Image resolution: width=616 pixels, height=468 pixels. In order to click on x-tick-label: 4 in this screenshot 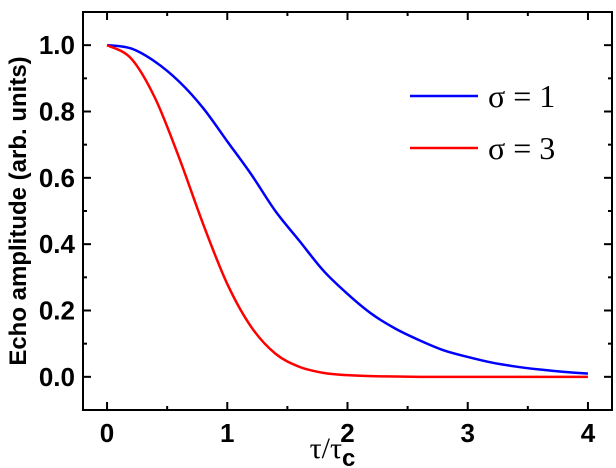, I will do `click(588, 433)`.